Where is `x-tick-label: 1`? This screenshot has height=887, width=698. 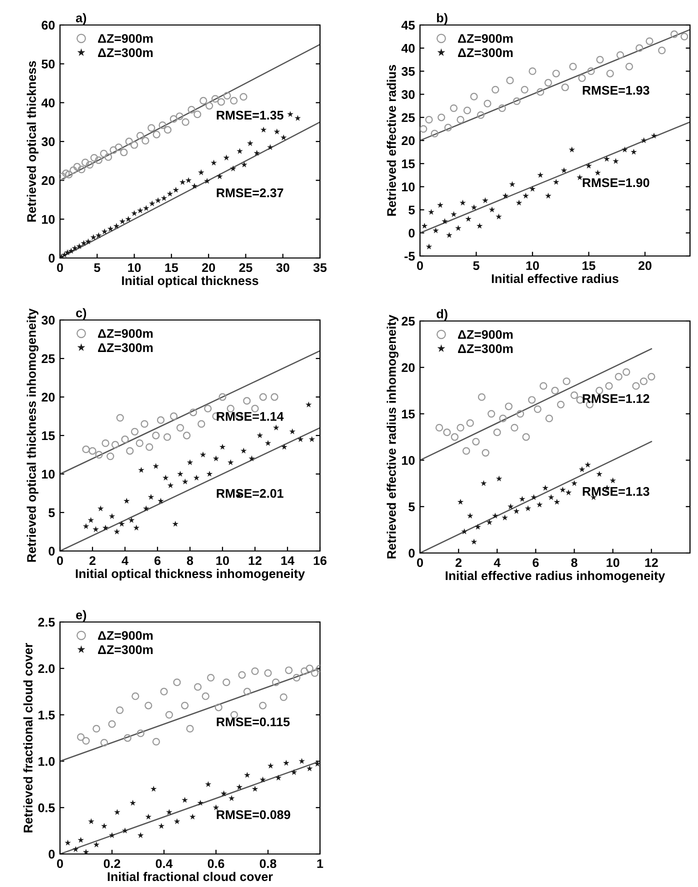
x-tick-label: 1 is located at coordinates (320, 863).